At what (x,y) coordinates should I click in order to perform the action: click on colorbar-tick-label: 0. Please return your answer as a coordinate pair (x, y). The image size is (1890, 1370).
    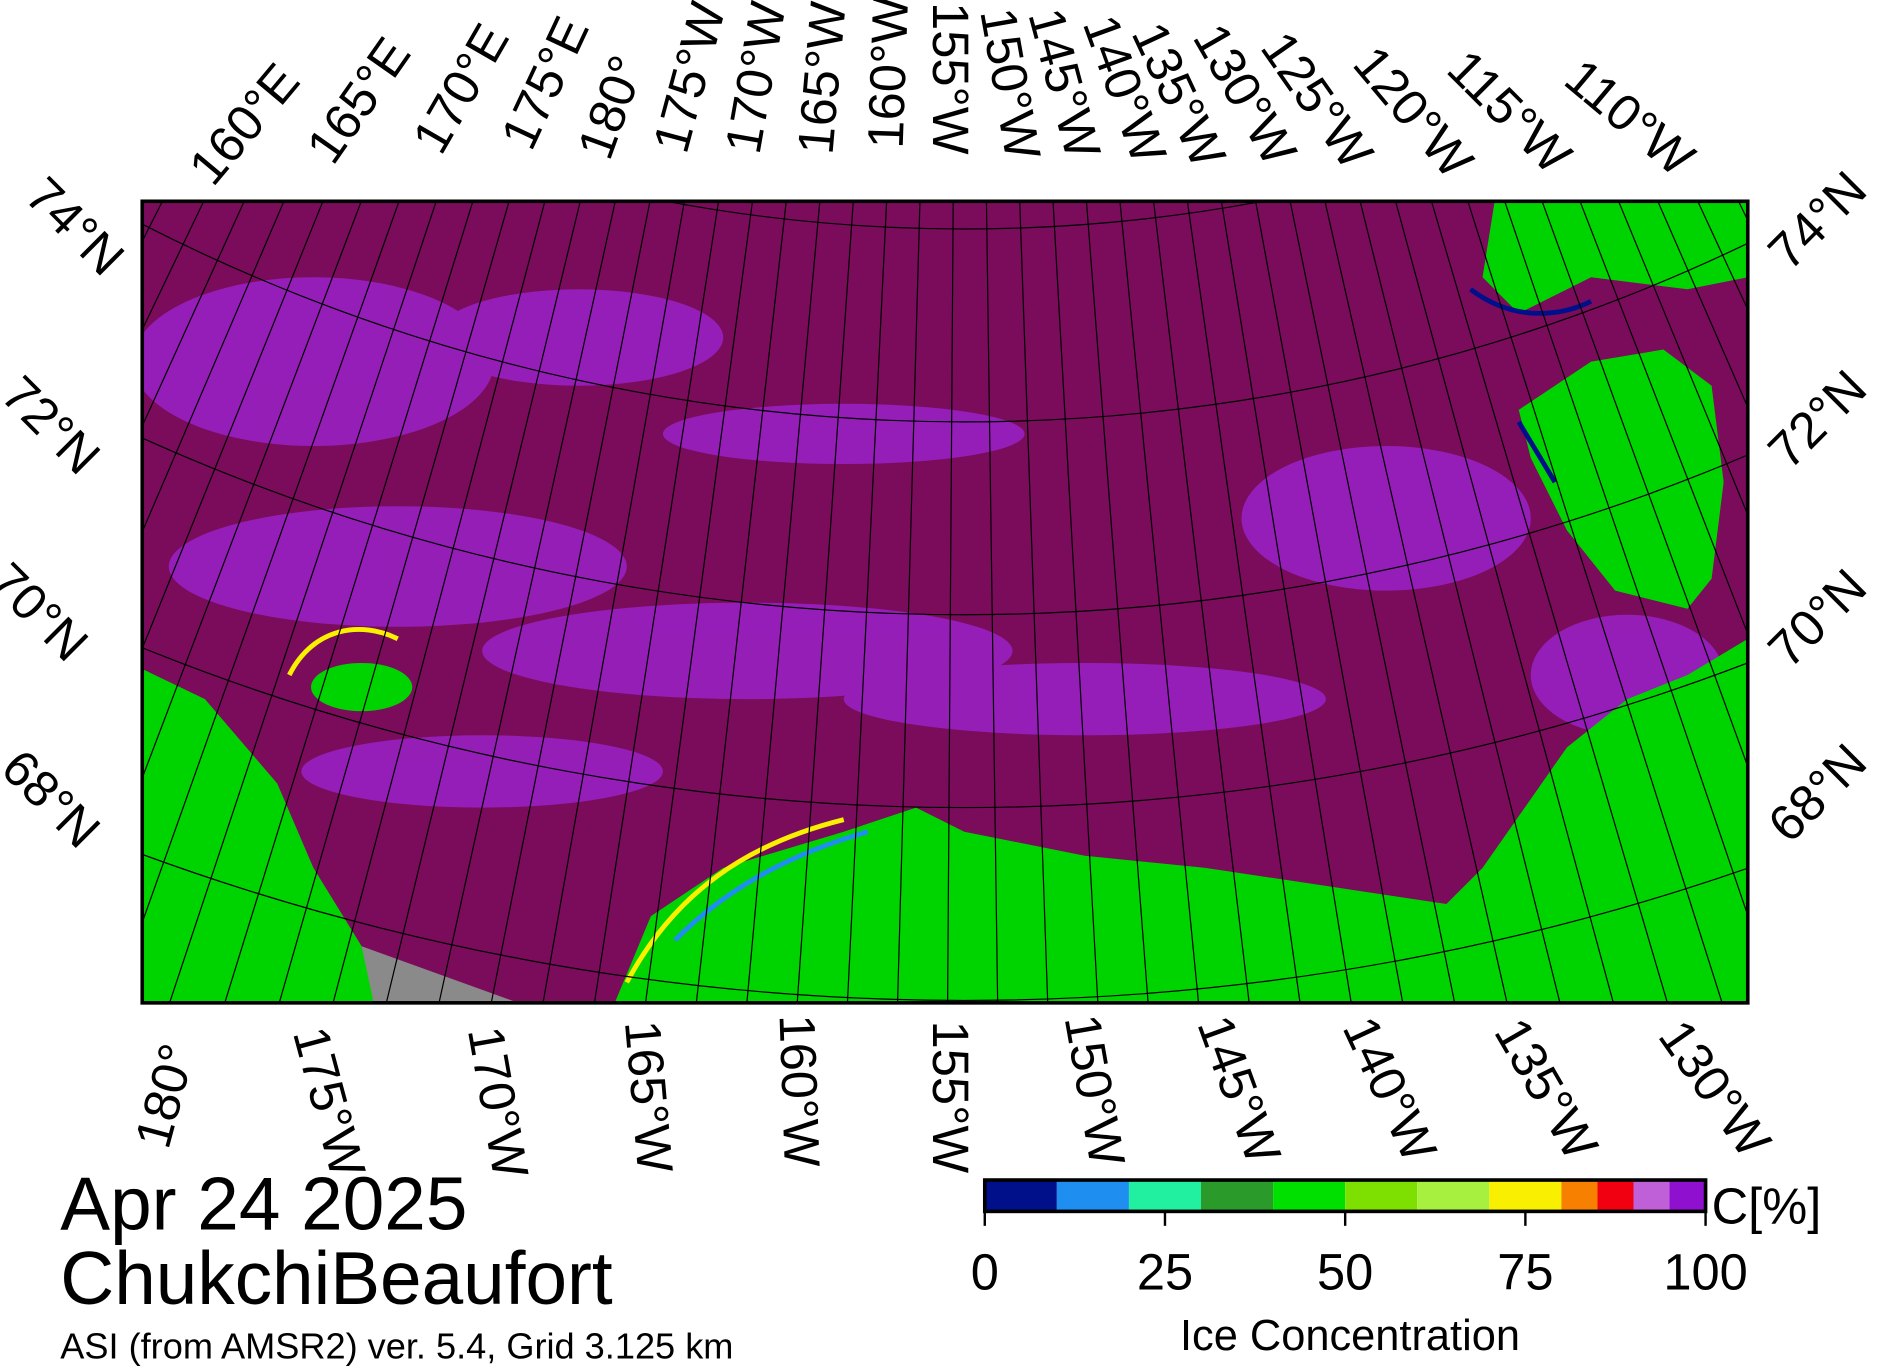
    Looking at the image, I should click on (985, 1272).